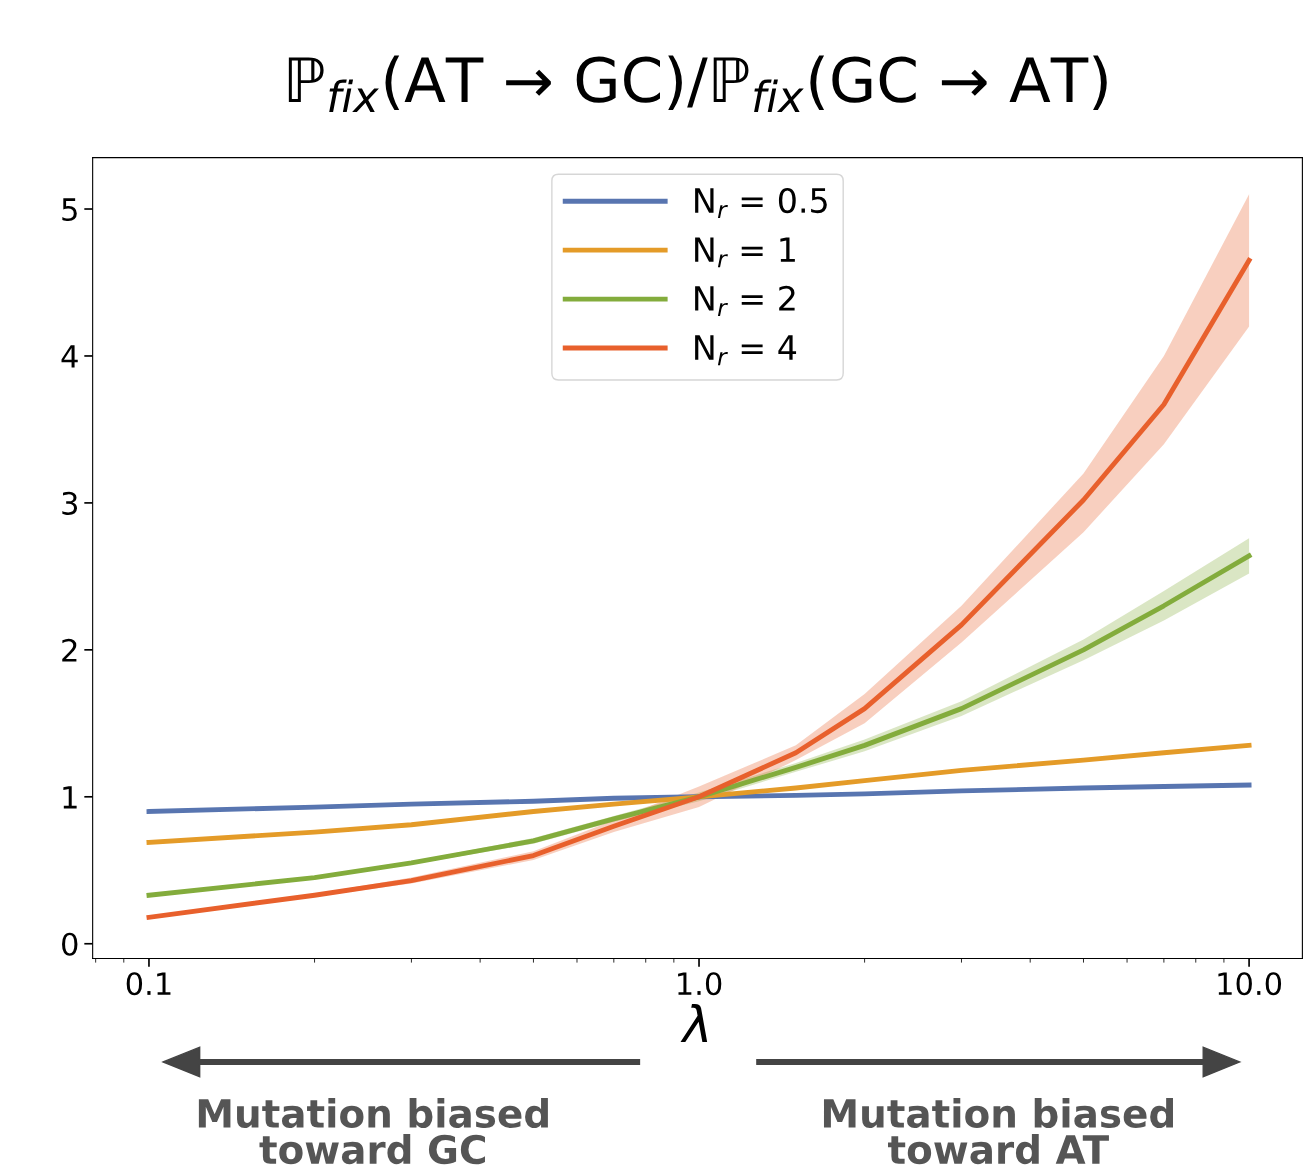 Image resolution: width=1305 pixels, height=1176 pixels. I want to click on y-tick-label: 1, so click(70, 797).